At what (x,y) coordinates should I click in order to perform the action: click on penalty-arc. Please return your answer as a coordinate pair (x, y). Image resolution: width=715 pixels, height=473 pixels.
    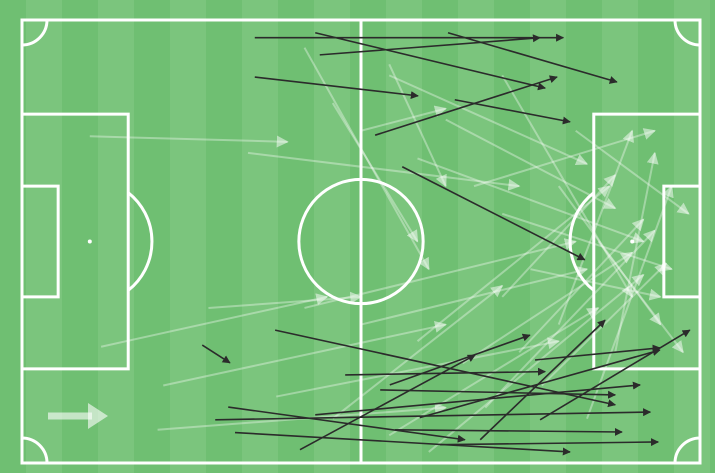
    Looking at the image, I should click on (140, 241).